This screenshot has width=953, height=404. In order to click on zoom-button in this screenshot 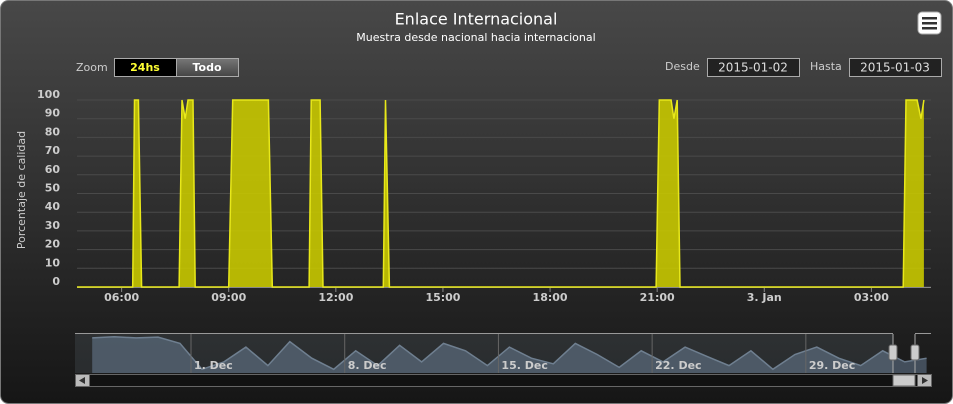, I will do `click(207, 67)`.